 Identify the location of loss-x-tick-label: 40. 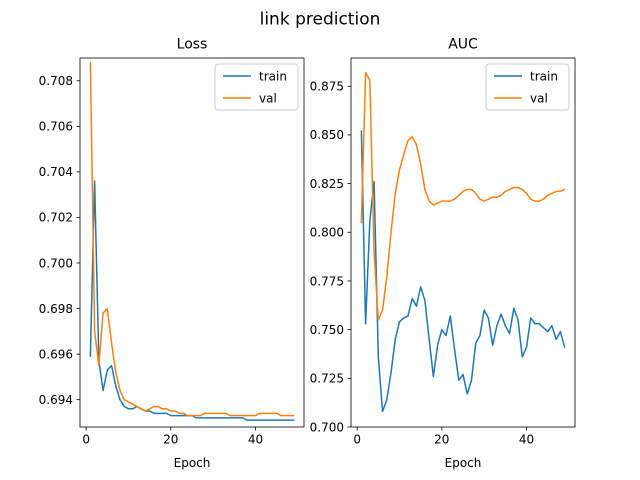
(255, 440).